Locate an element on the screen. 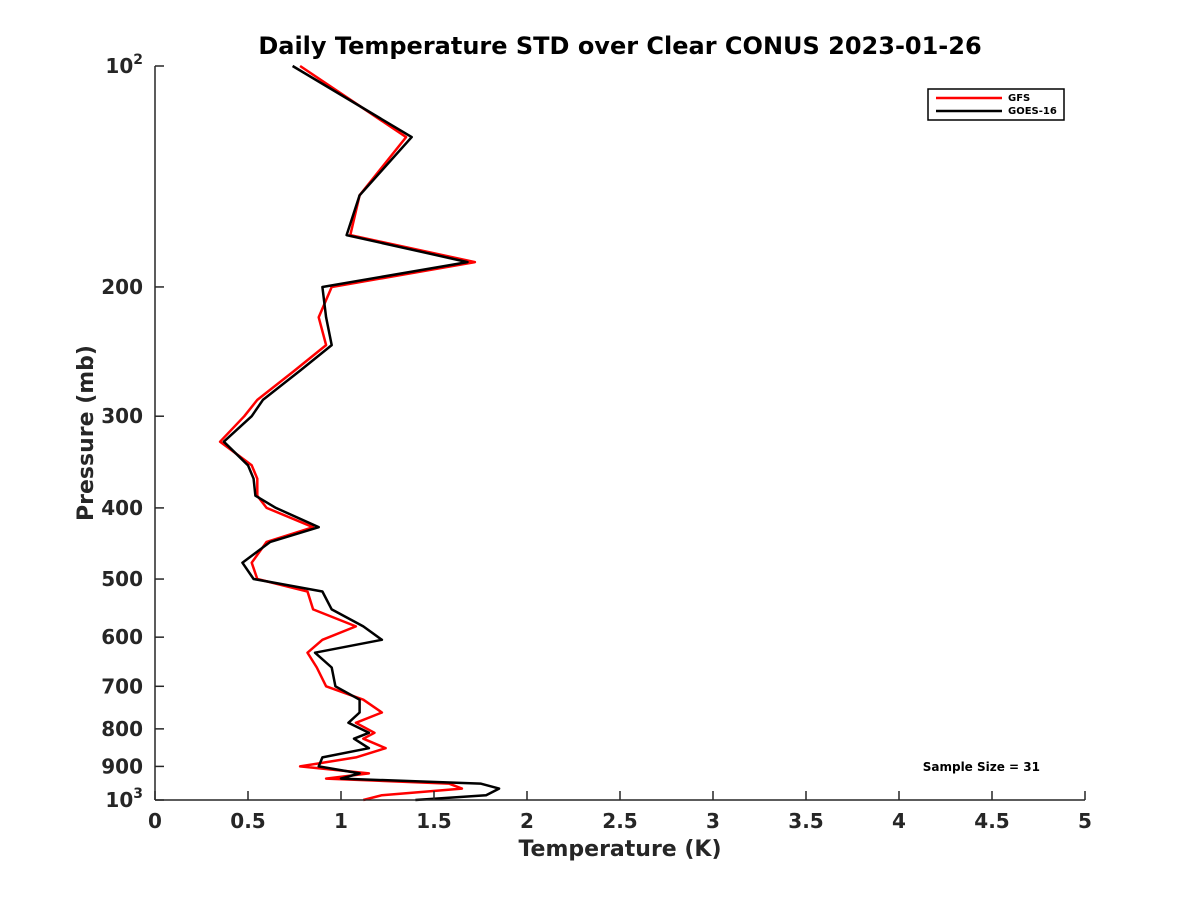  y-tick-label: 200 is located at coordinates (122, 287).